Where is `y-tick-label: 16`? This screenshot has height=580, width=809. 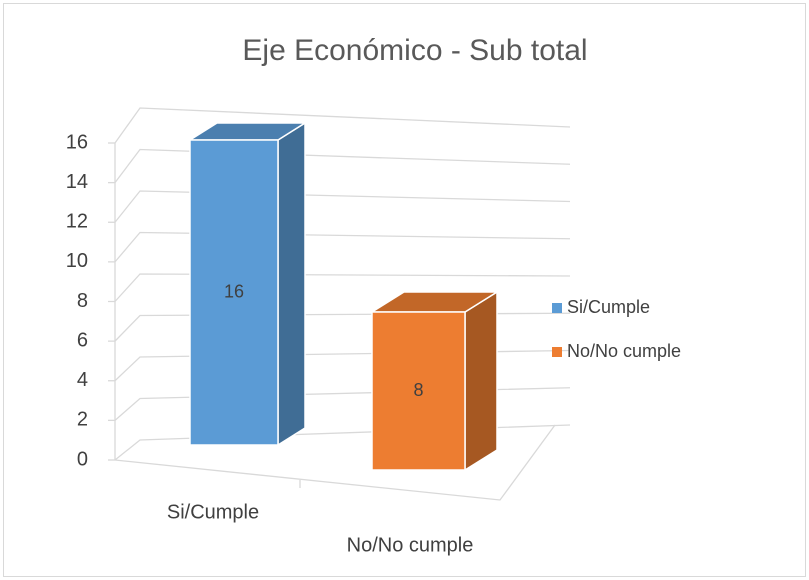
y-tick-label: 16 is located at coordinates (77, 142).